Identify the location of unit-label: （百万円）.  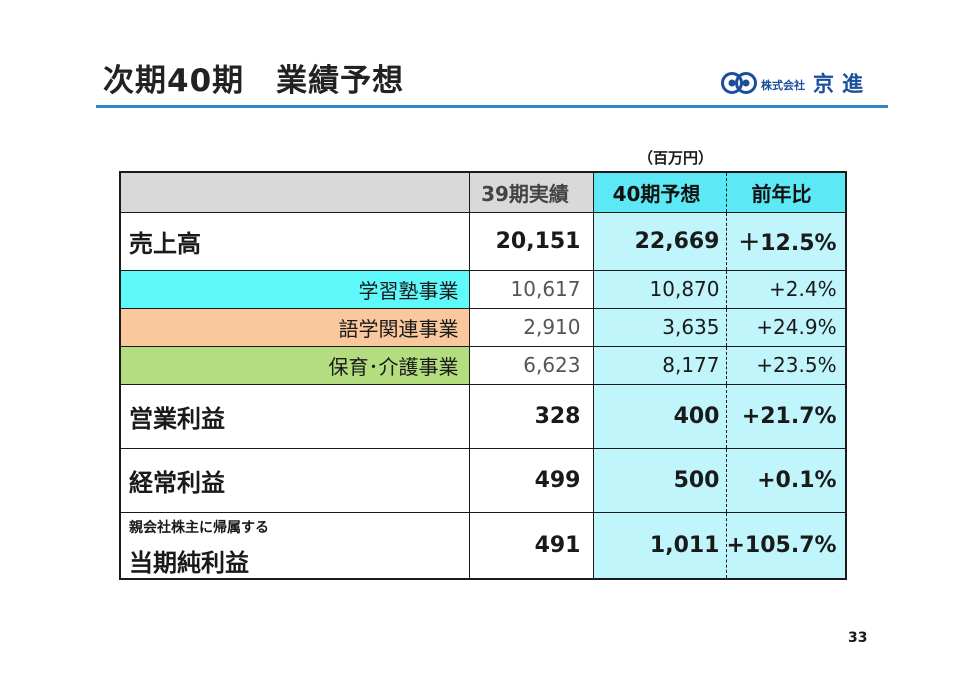
(676, 158).